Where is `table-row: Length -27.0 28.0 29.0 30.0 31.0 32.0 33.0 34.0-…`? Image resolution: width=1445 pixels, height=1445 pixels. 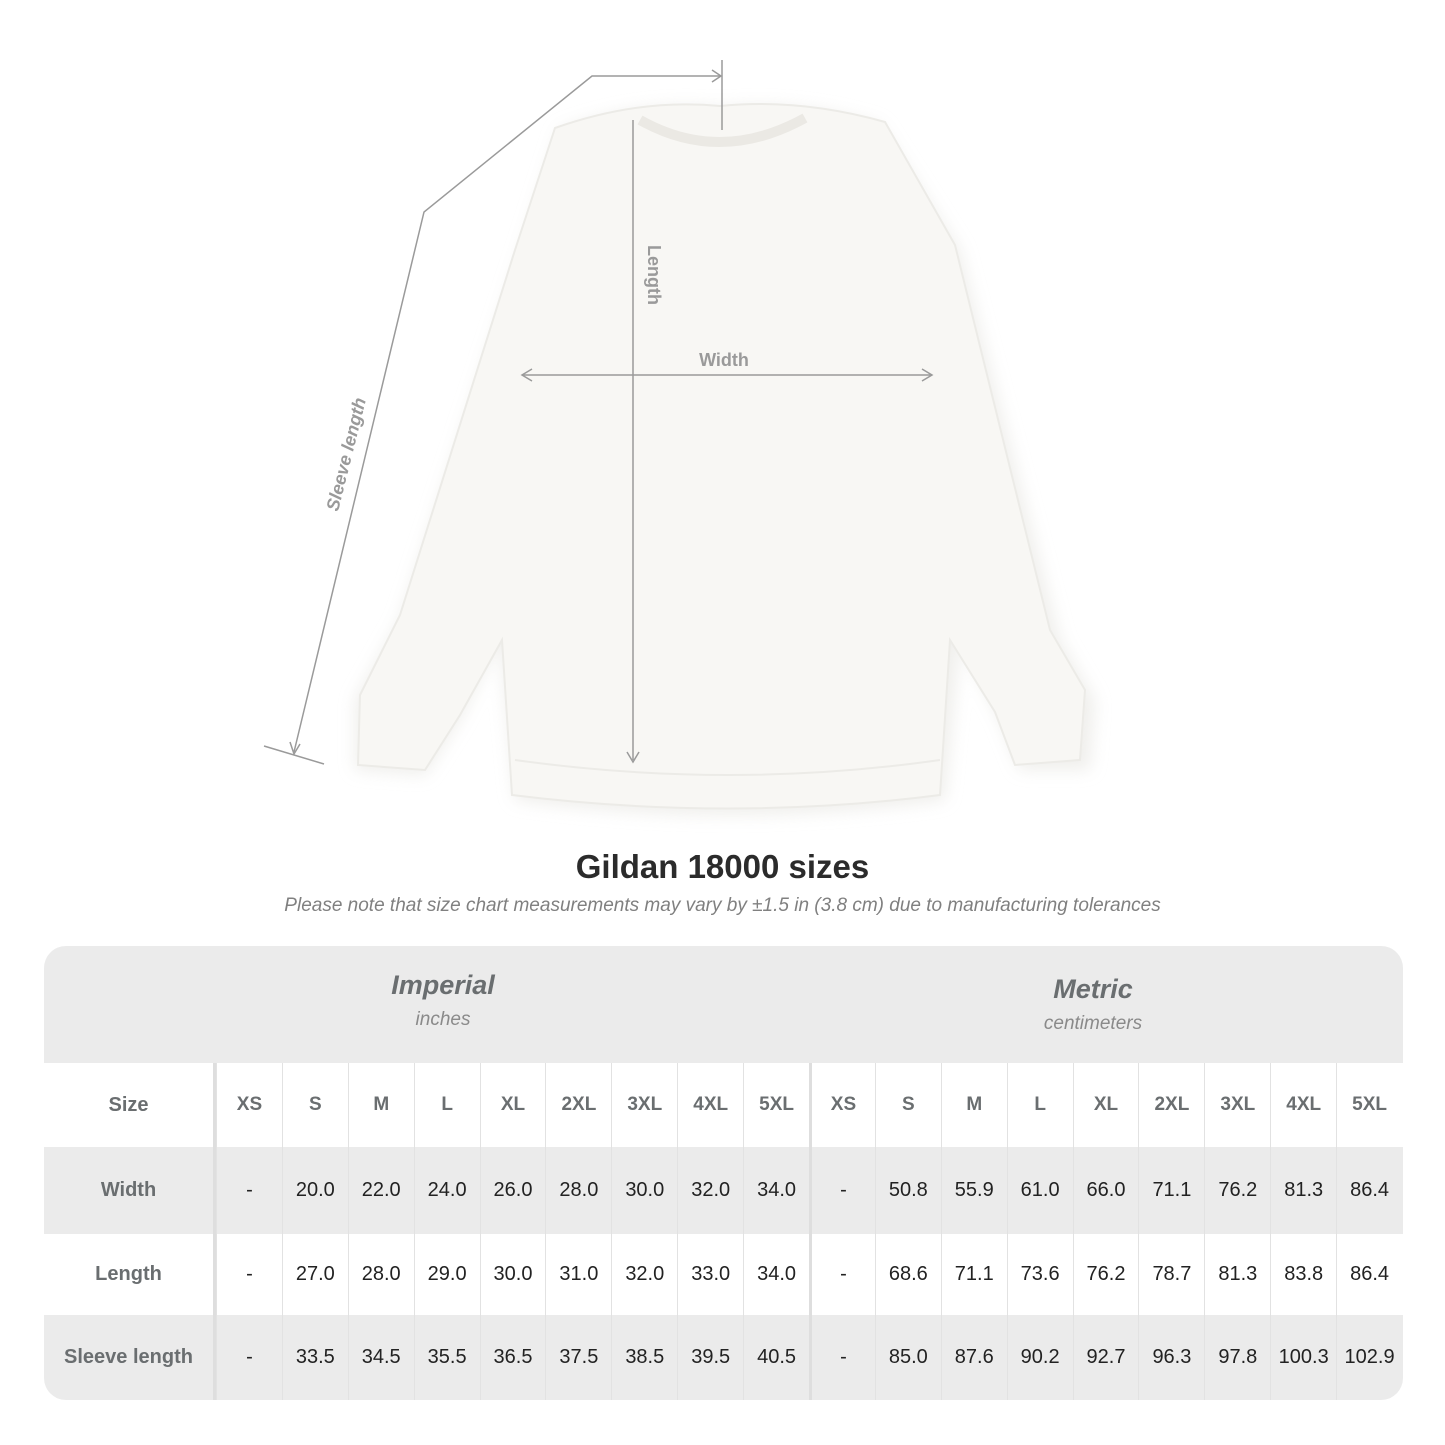 table-row: Length -27.0 28.0 29.0 30.0 31.0 32.0 33.0 34.0-… is located at coordinates (723, 1274).